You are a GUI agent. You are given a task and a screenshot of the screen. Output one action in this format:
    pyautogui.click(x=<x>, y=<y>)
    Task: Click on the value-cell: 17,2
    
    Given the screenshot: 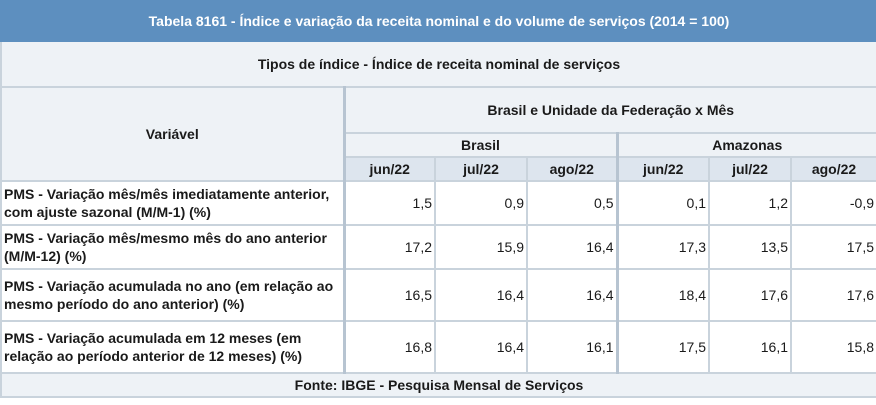 What is the action you would take?
    pyautogui.click(x=389, y=247)
    